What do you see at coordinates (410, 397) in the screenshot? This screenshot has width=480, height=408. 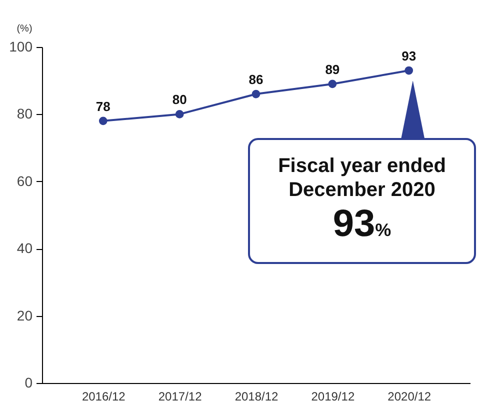 I see `x-tick-label: 2020/12` at bounding box center [410, 397].